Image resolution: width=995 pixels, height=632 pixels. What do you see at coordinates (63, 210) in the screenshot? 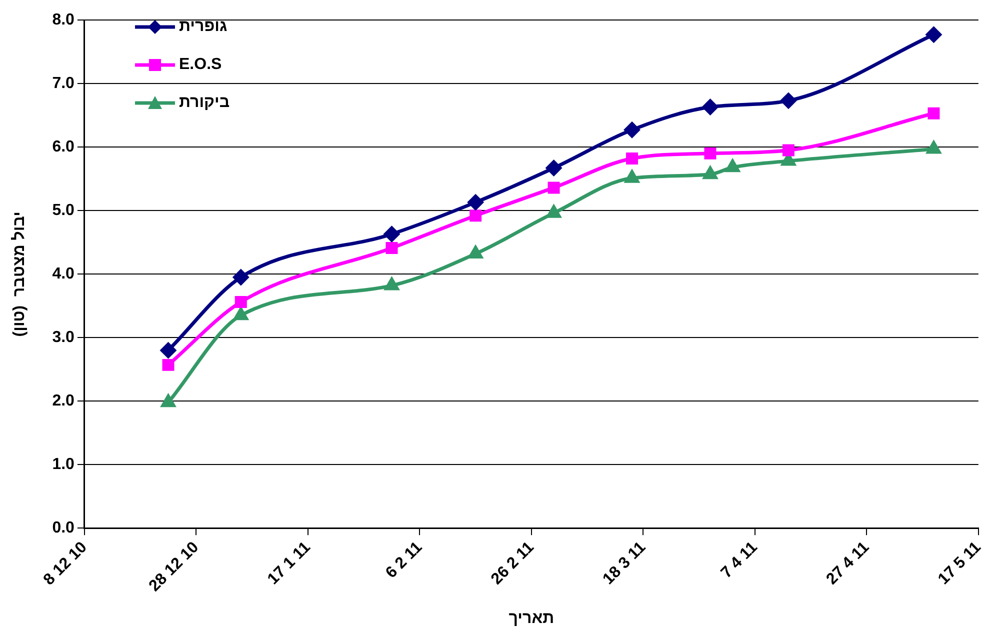
I see `y-tick-label: 5.0` at bounding box center [63, 210].